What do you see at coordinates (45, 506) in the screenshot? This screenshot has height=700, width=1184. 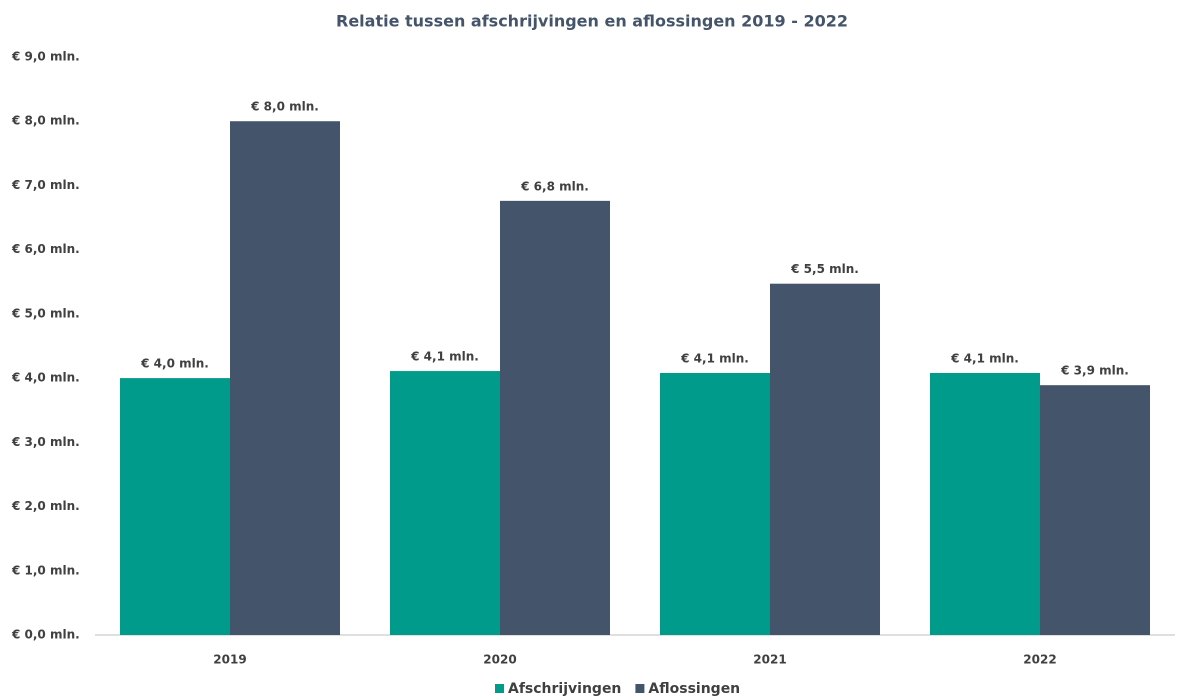 I see `y-tick-label: € 2,0 mln.` at bounding box center [45, 506].